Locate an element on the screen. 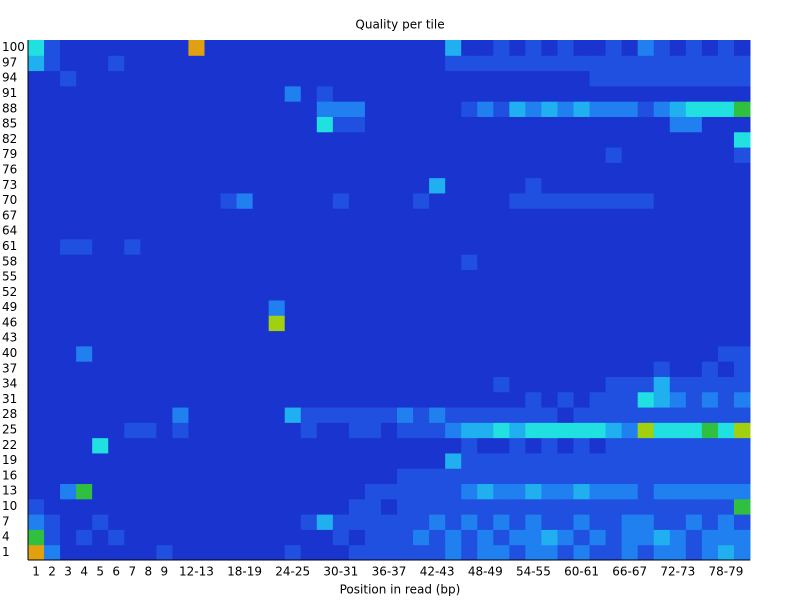 This screenshot has width=800, height=600. y-tick-label: 61 is located at coordinates (9, 246).